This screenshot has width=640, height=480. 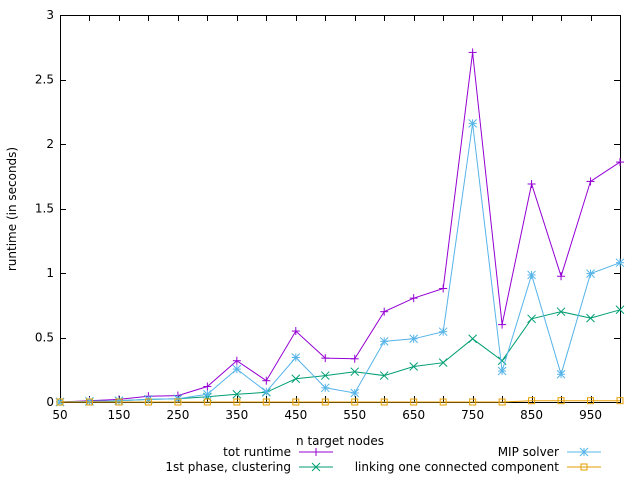 I want to click on x-tick-label: 450, so click(x=295, y=415).